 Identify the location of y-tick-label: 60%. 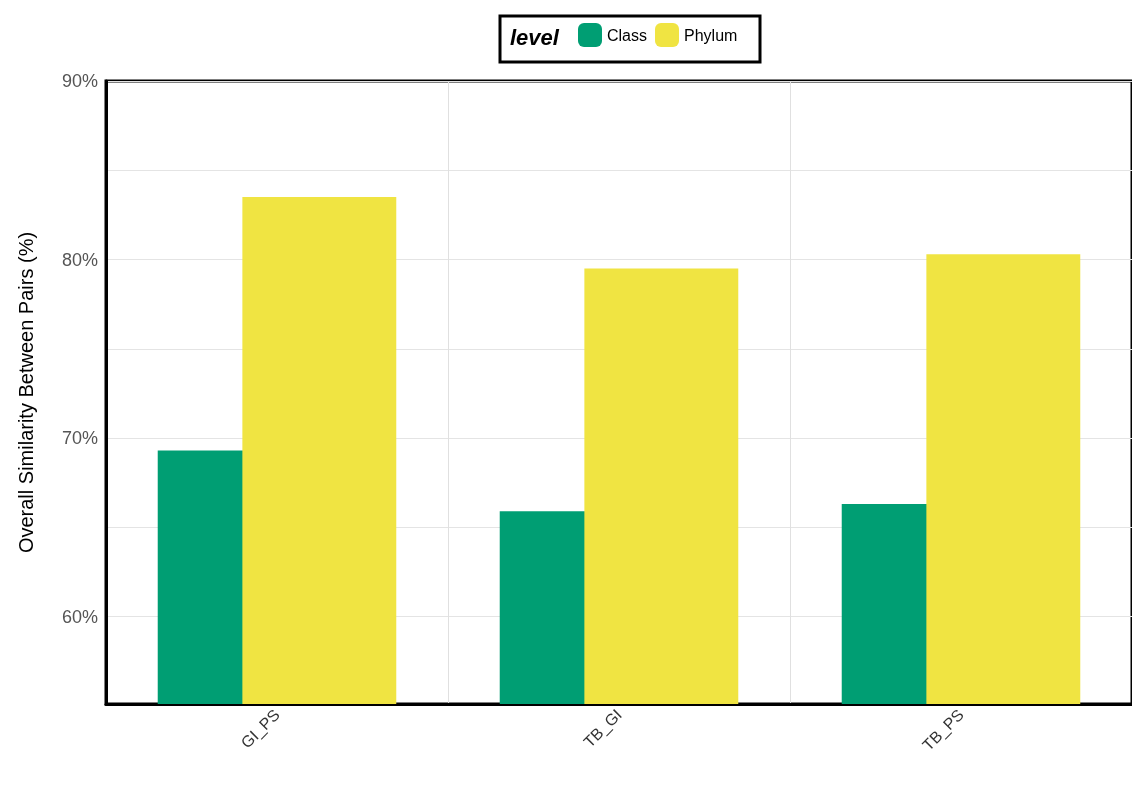
(79, 616).